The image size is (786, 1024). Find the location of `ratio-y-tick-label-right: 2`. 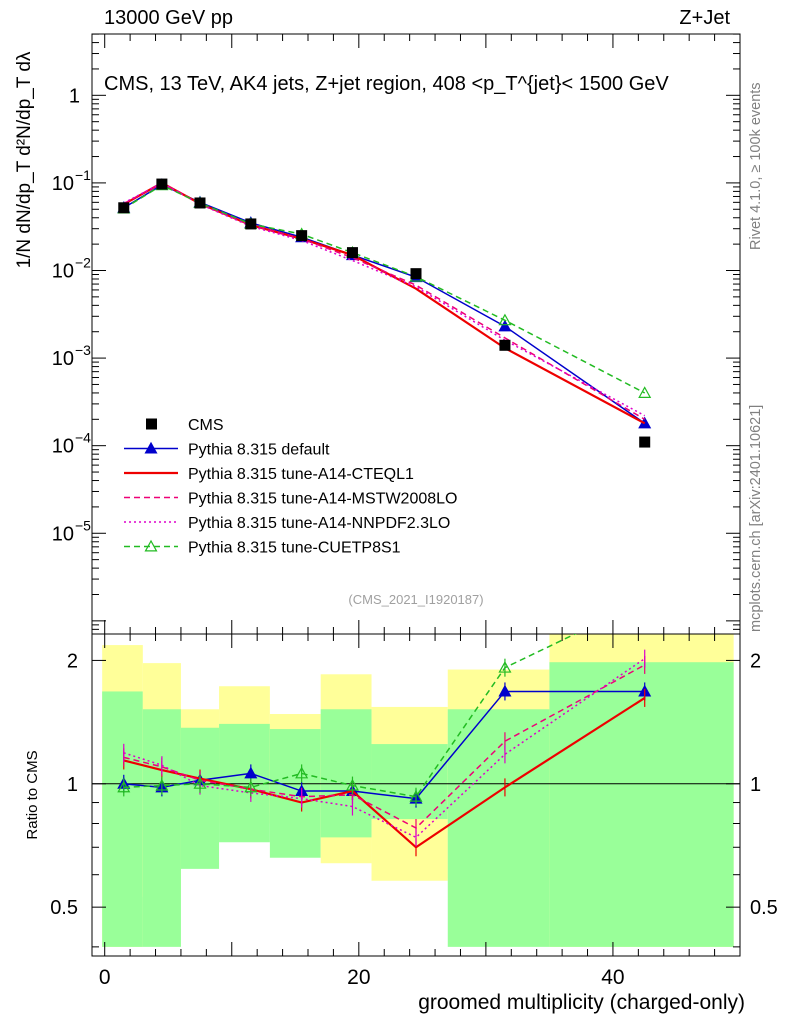

ratio-y-tick-label-right: 2 is located at coordinates (755, 661).